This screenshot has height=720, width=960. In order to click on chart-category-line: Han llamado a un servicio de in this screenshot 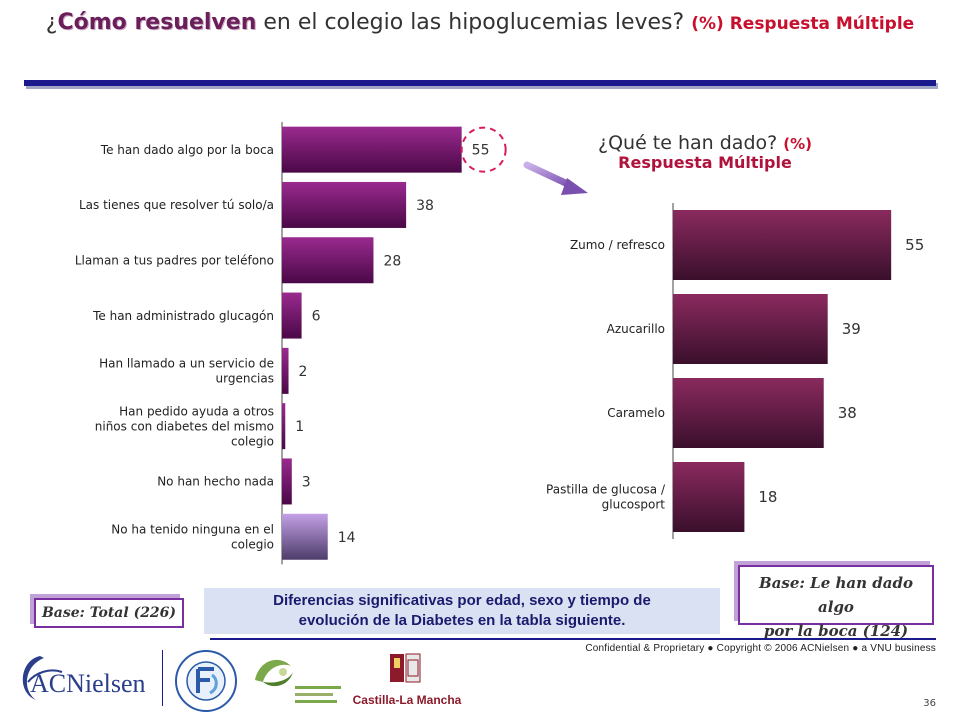, I will do `click(186, 364)`.